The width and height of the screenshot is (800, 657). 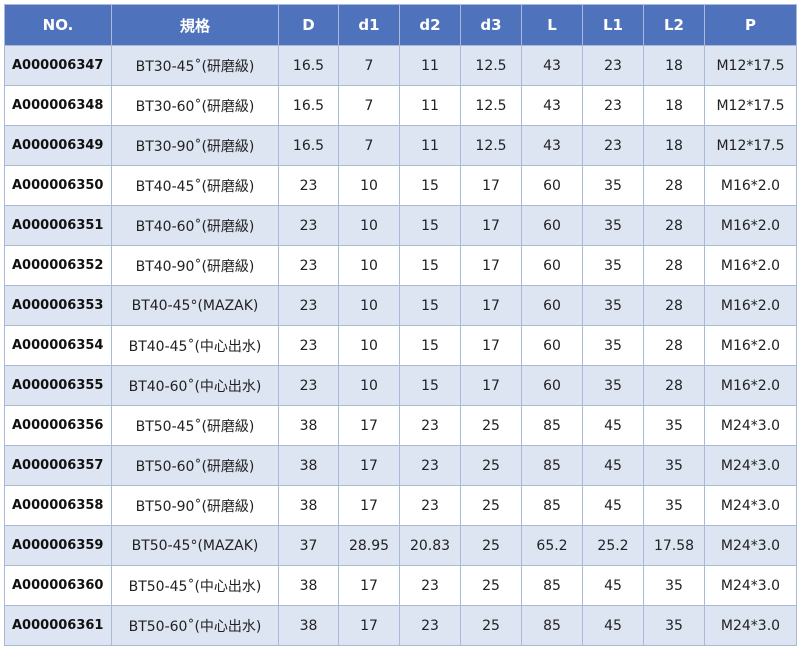 I want to click on cell-d1: 7, so click(x=369, y=65).